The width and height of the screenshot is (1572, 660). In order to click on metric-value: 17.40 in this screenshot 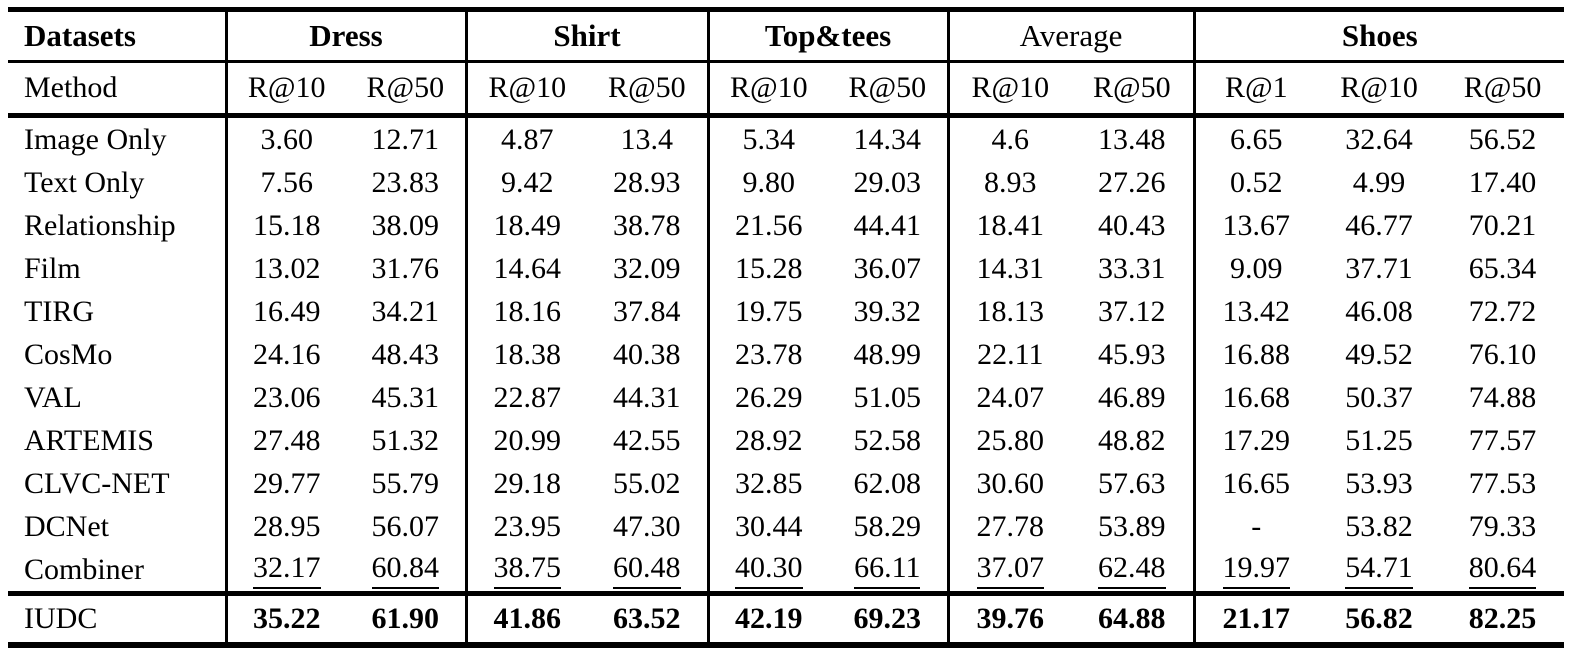, I will do `click(1502, 182)`.